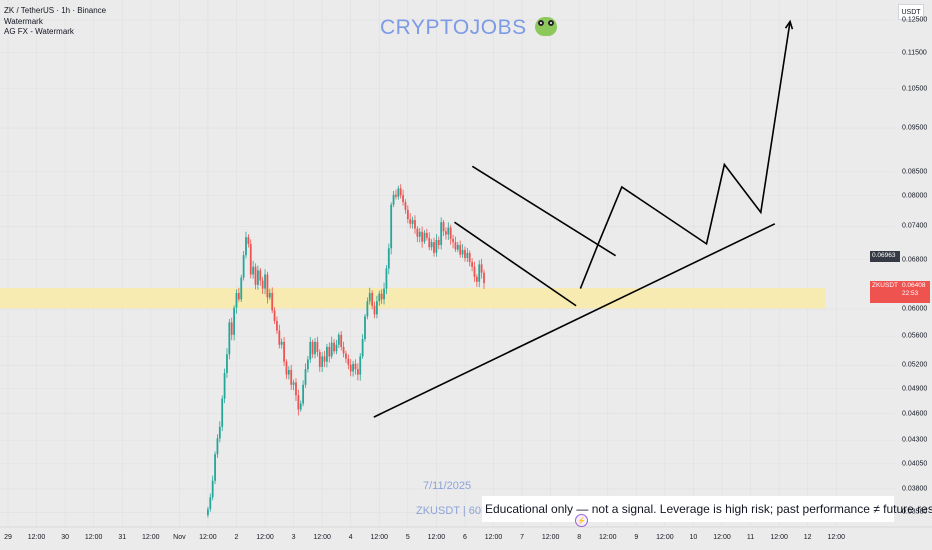  I want to click on price-tick-label: 0.10500, so click(915, 89).